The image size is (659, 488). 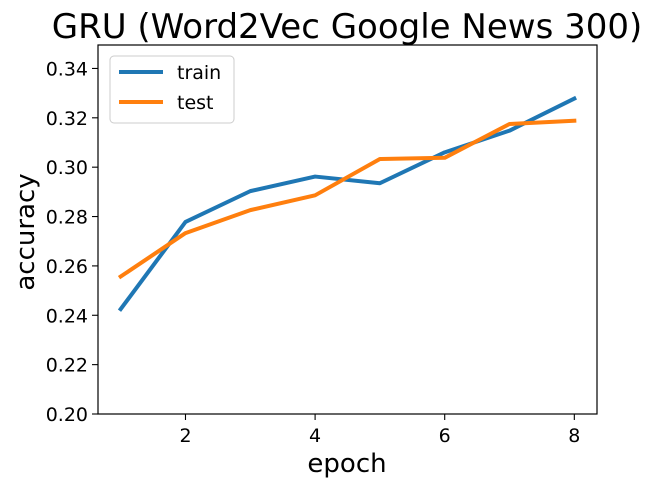 What do you see at coordinates (172, 89) in the screenshot?
I see `legend: train test` at bounding box center [172, 89].